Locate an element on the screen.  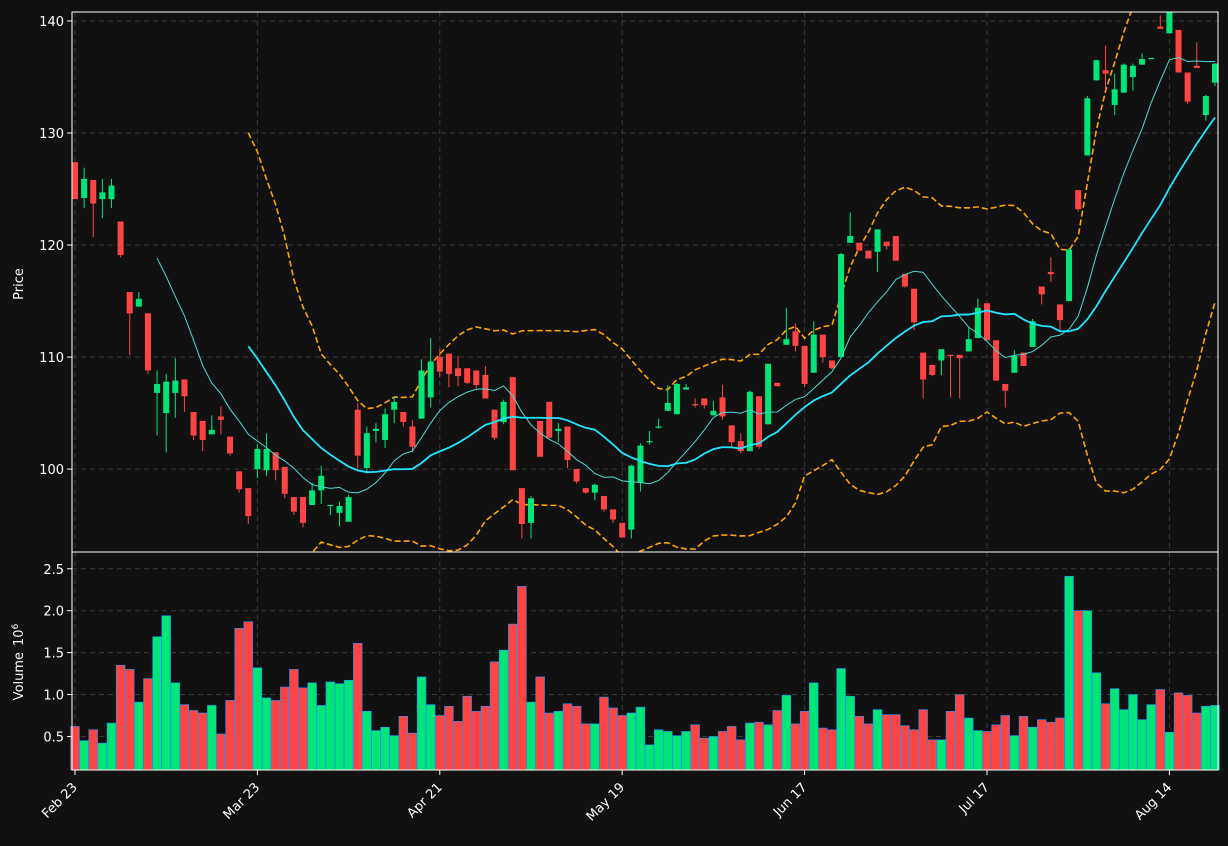
price-tick-label: 110 is located at coordinates (51, 358).